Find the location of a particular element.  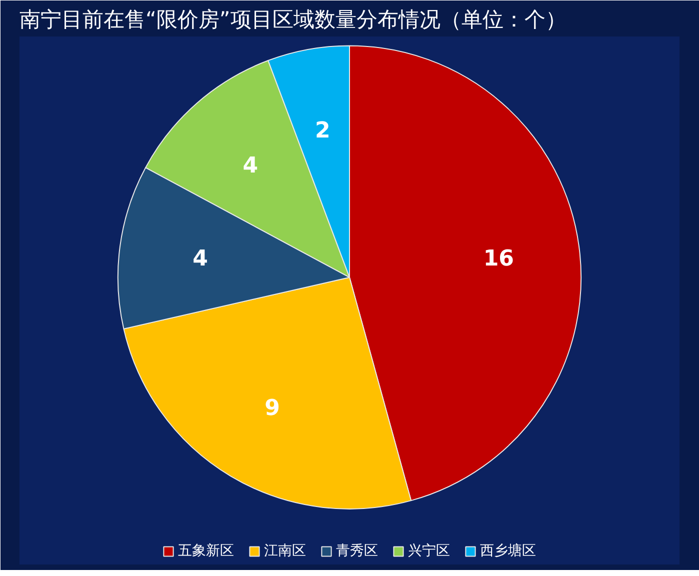

data-label: 2 is located at coordinates (322, 131).